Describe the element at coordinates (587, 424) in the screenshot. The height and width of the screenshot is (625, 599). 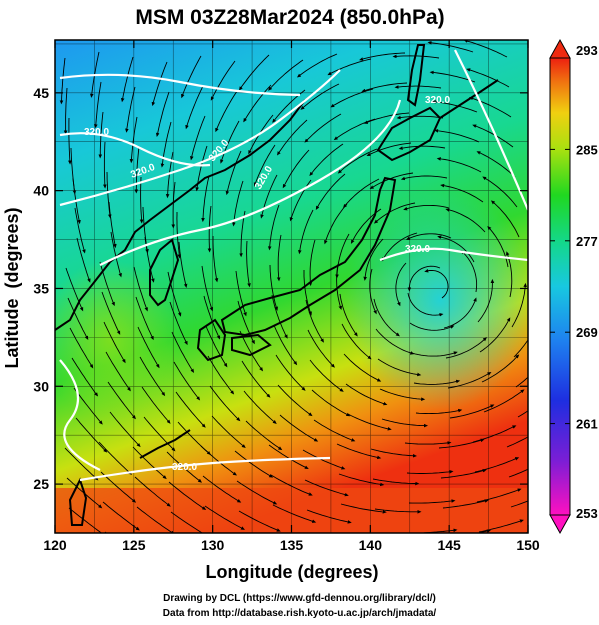
I see `colorbar-tick-label: 261` at that location.